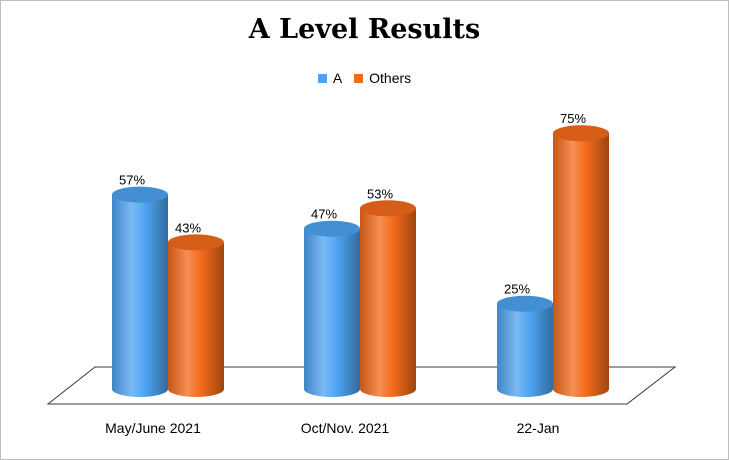 The image size is (729, 460). Describe the element at coordinates (538, 428) in the screenshot. I see `category-label: 22-Jan` at that location.